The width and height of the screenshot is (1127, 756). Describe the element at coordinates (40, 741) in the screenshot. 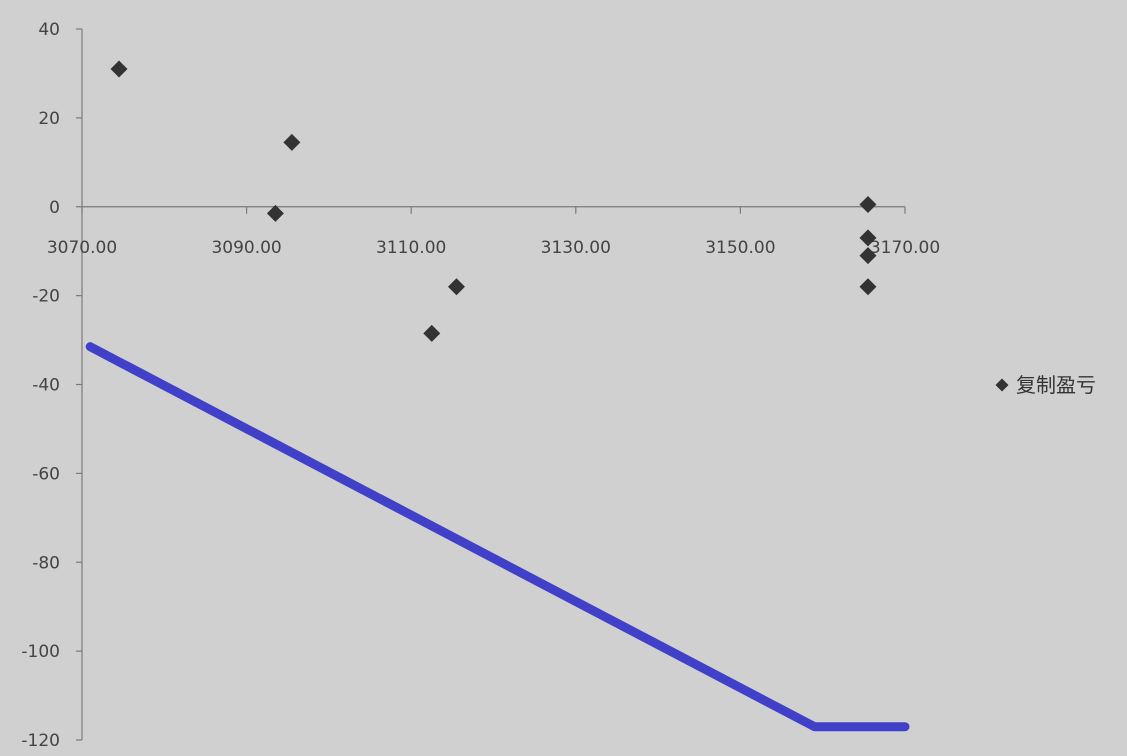

I see `y-tick-label: -120` at that location.